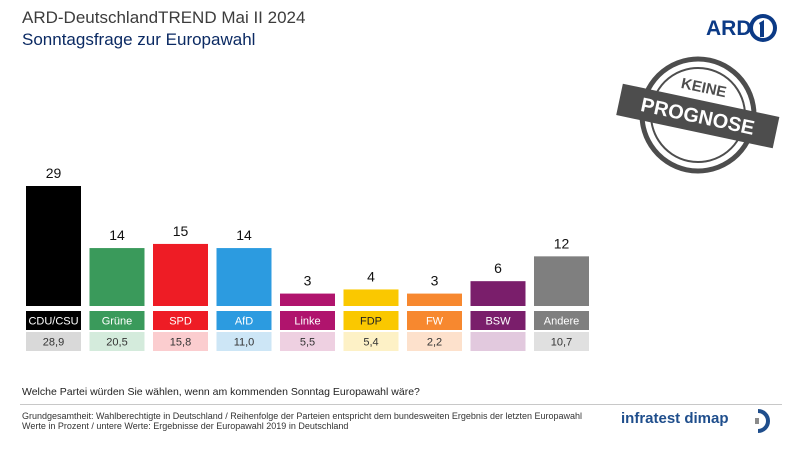 The image size is (800, 450). I want to click on bar-andere, so click(561, 281).